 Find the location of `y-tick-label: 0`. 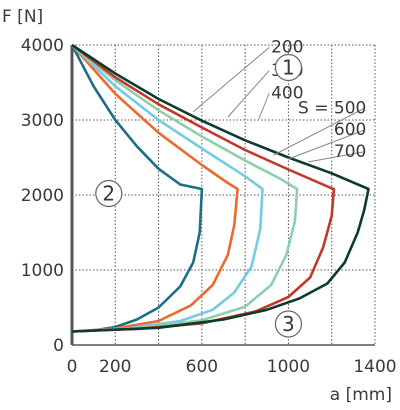

y-tick-label: 0 is located at coordinates (58, 346).